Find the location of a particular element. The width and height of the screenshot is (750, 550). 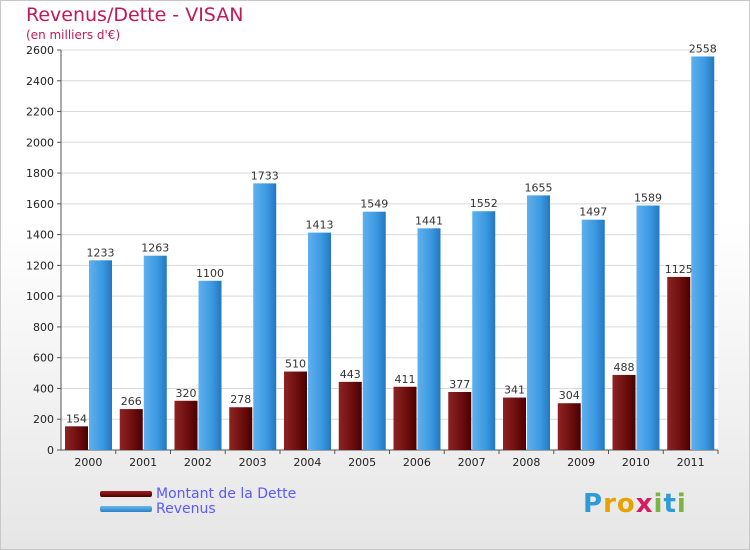

y-tick-label: 0 is located at coordinates (50, 450).